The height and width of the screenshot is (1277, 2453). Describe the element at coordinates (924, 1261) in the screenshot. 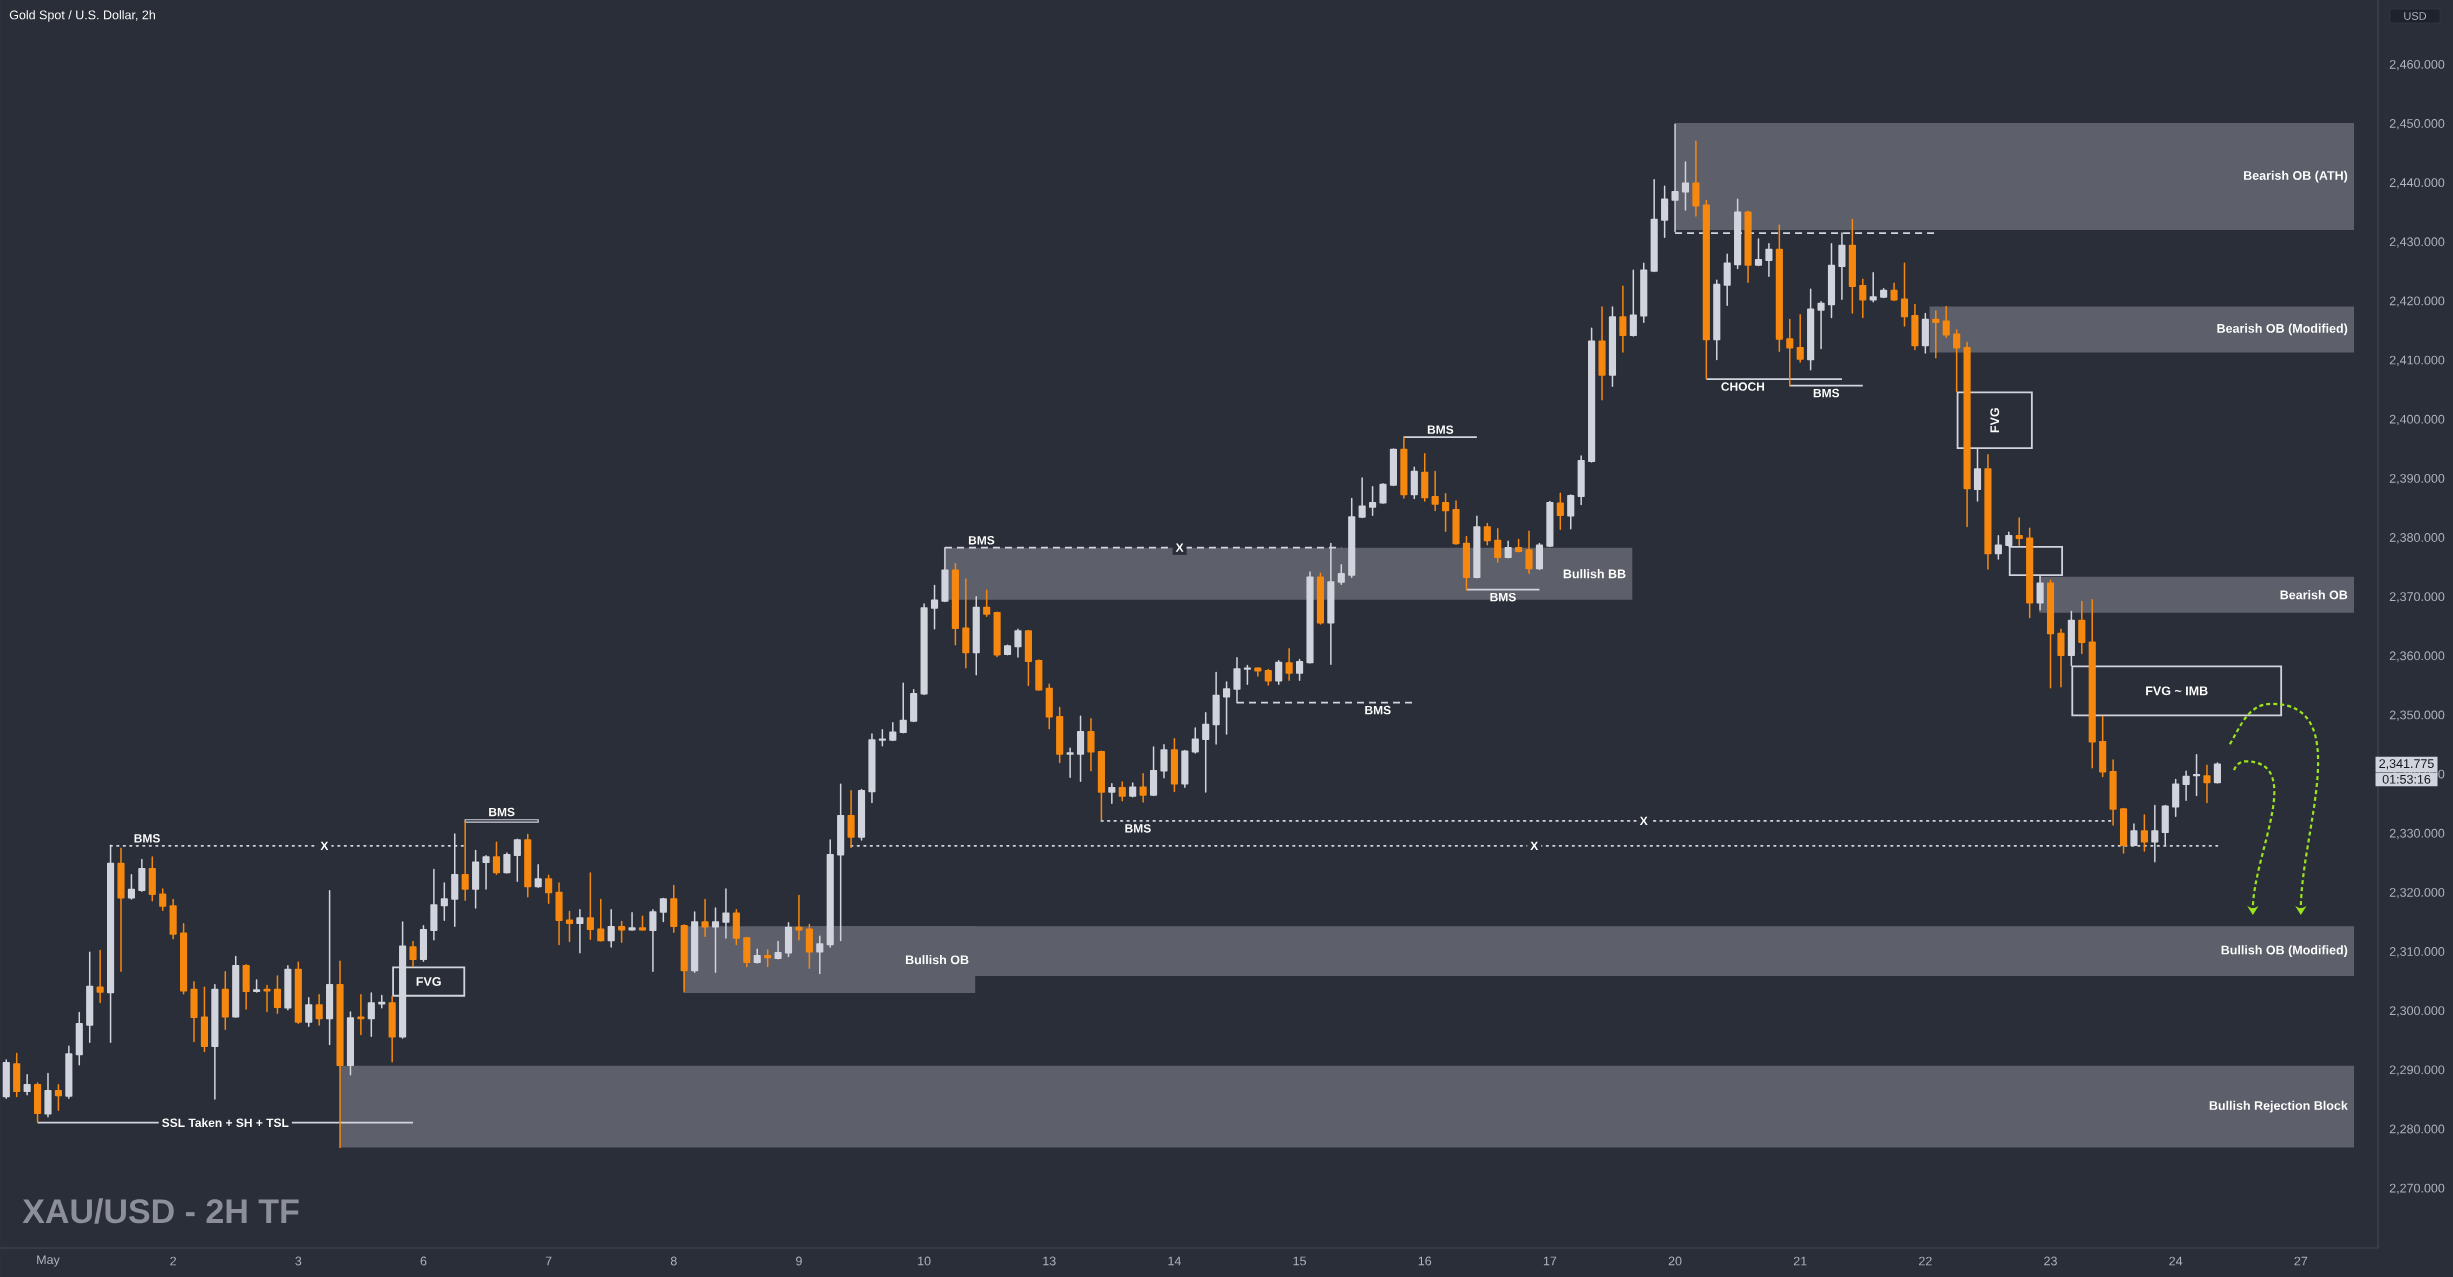

I see `x-tick-label: 10` at that location.